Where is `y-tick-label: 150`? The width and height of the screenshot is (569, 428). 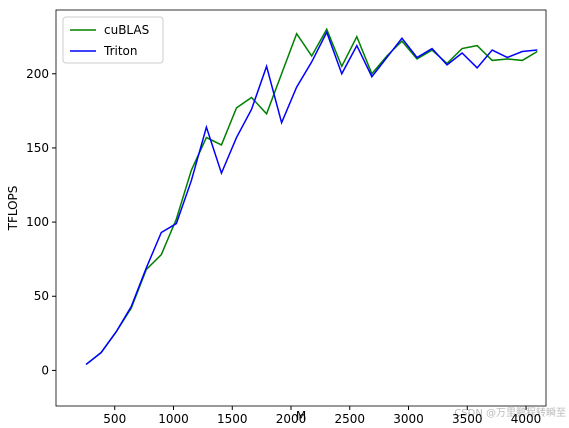
y-tick-label: 150 is located at coordinates (37, 148).